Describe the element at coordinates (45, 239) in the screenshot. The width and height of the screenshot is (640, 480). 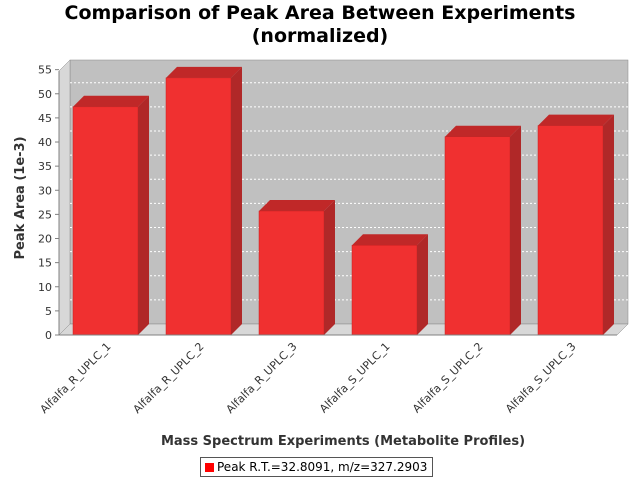
I see `y-tick-label: 20` at that location.